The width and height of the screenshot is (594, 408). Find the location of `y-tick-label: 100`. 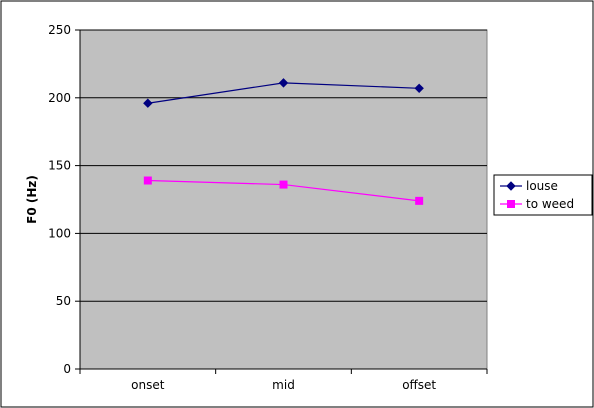

y-tick-label: 100 is located at coordinates (59, 233).